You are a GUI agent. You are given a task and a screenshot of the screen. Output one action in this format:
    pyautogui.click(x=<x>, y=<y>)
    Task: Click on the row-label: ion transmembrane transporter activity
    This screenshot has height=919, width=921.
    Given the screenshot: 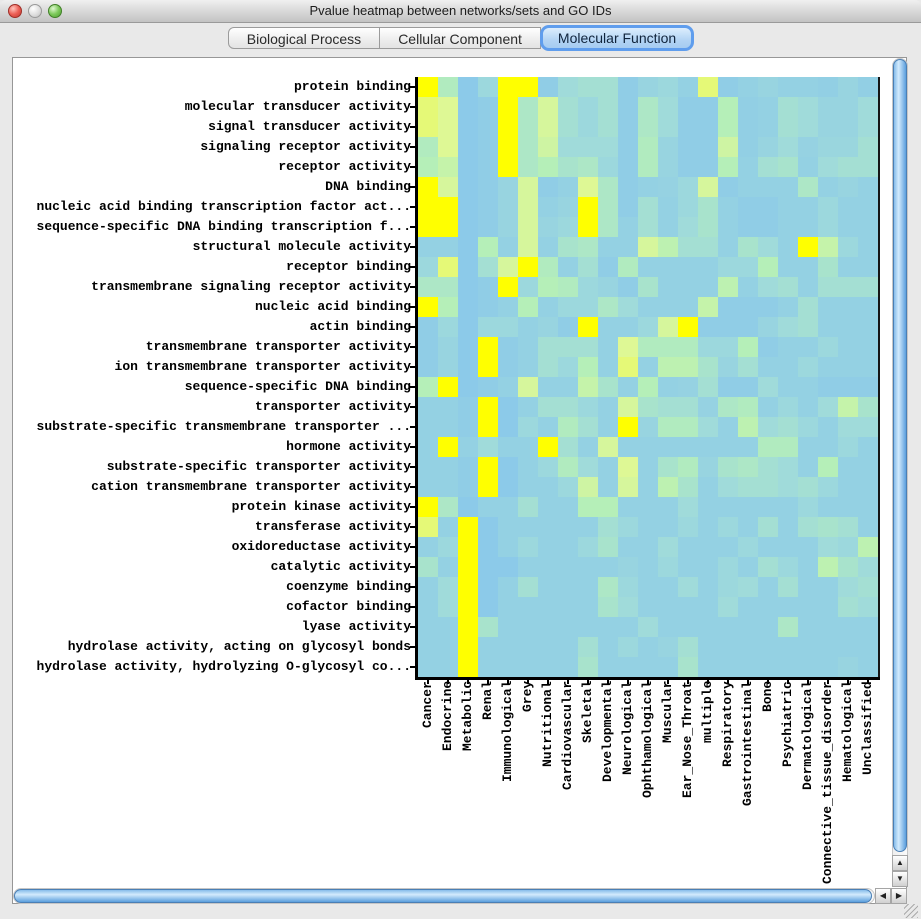 What is the action you would take?
    pyautogui.click(x=262, y=366)
    